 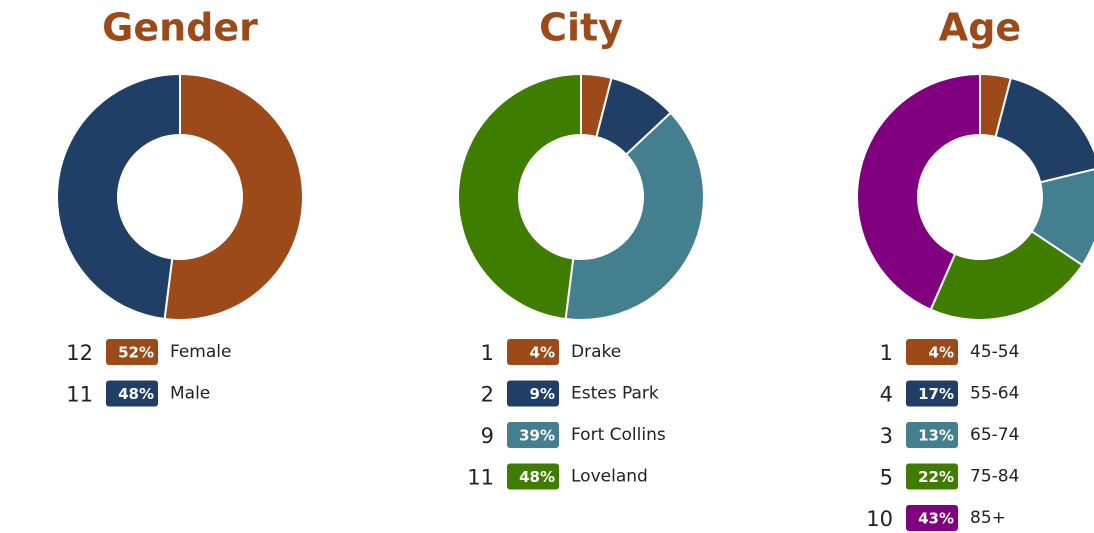 I want to click on percent-label: 52%, so click(x=136, y=353).